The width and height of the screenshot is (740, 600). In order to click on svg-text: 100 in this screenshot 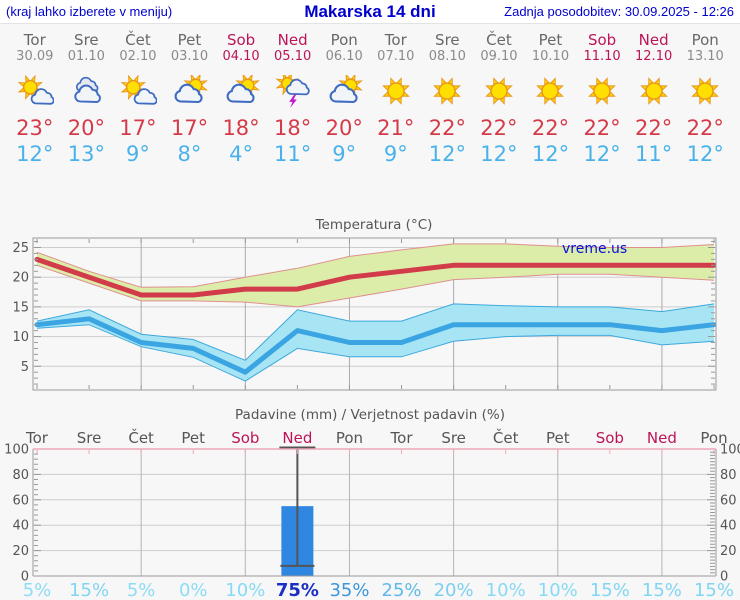, I will do `click(16, 450)`.